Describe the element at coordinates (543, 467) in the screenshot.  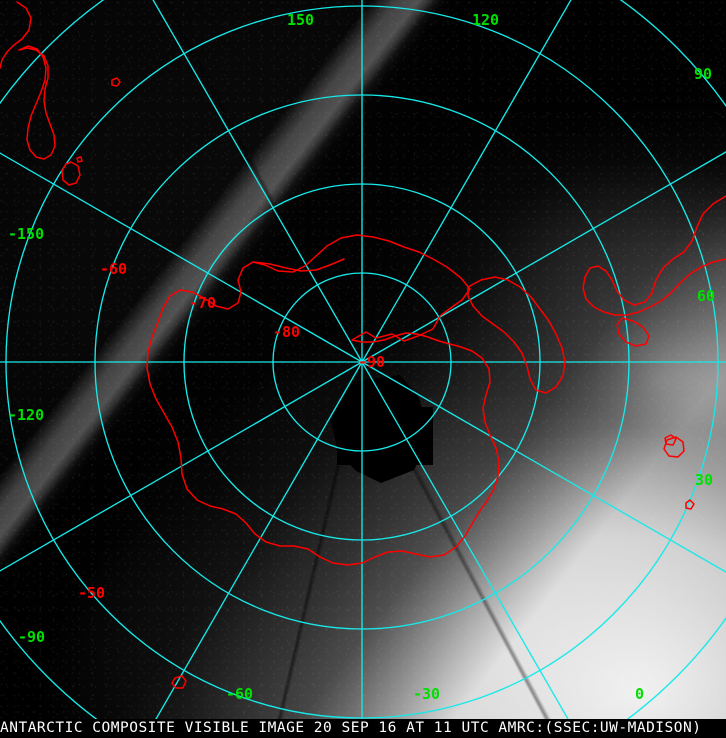
I see `longitude-spoke-minus60` at that location.